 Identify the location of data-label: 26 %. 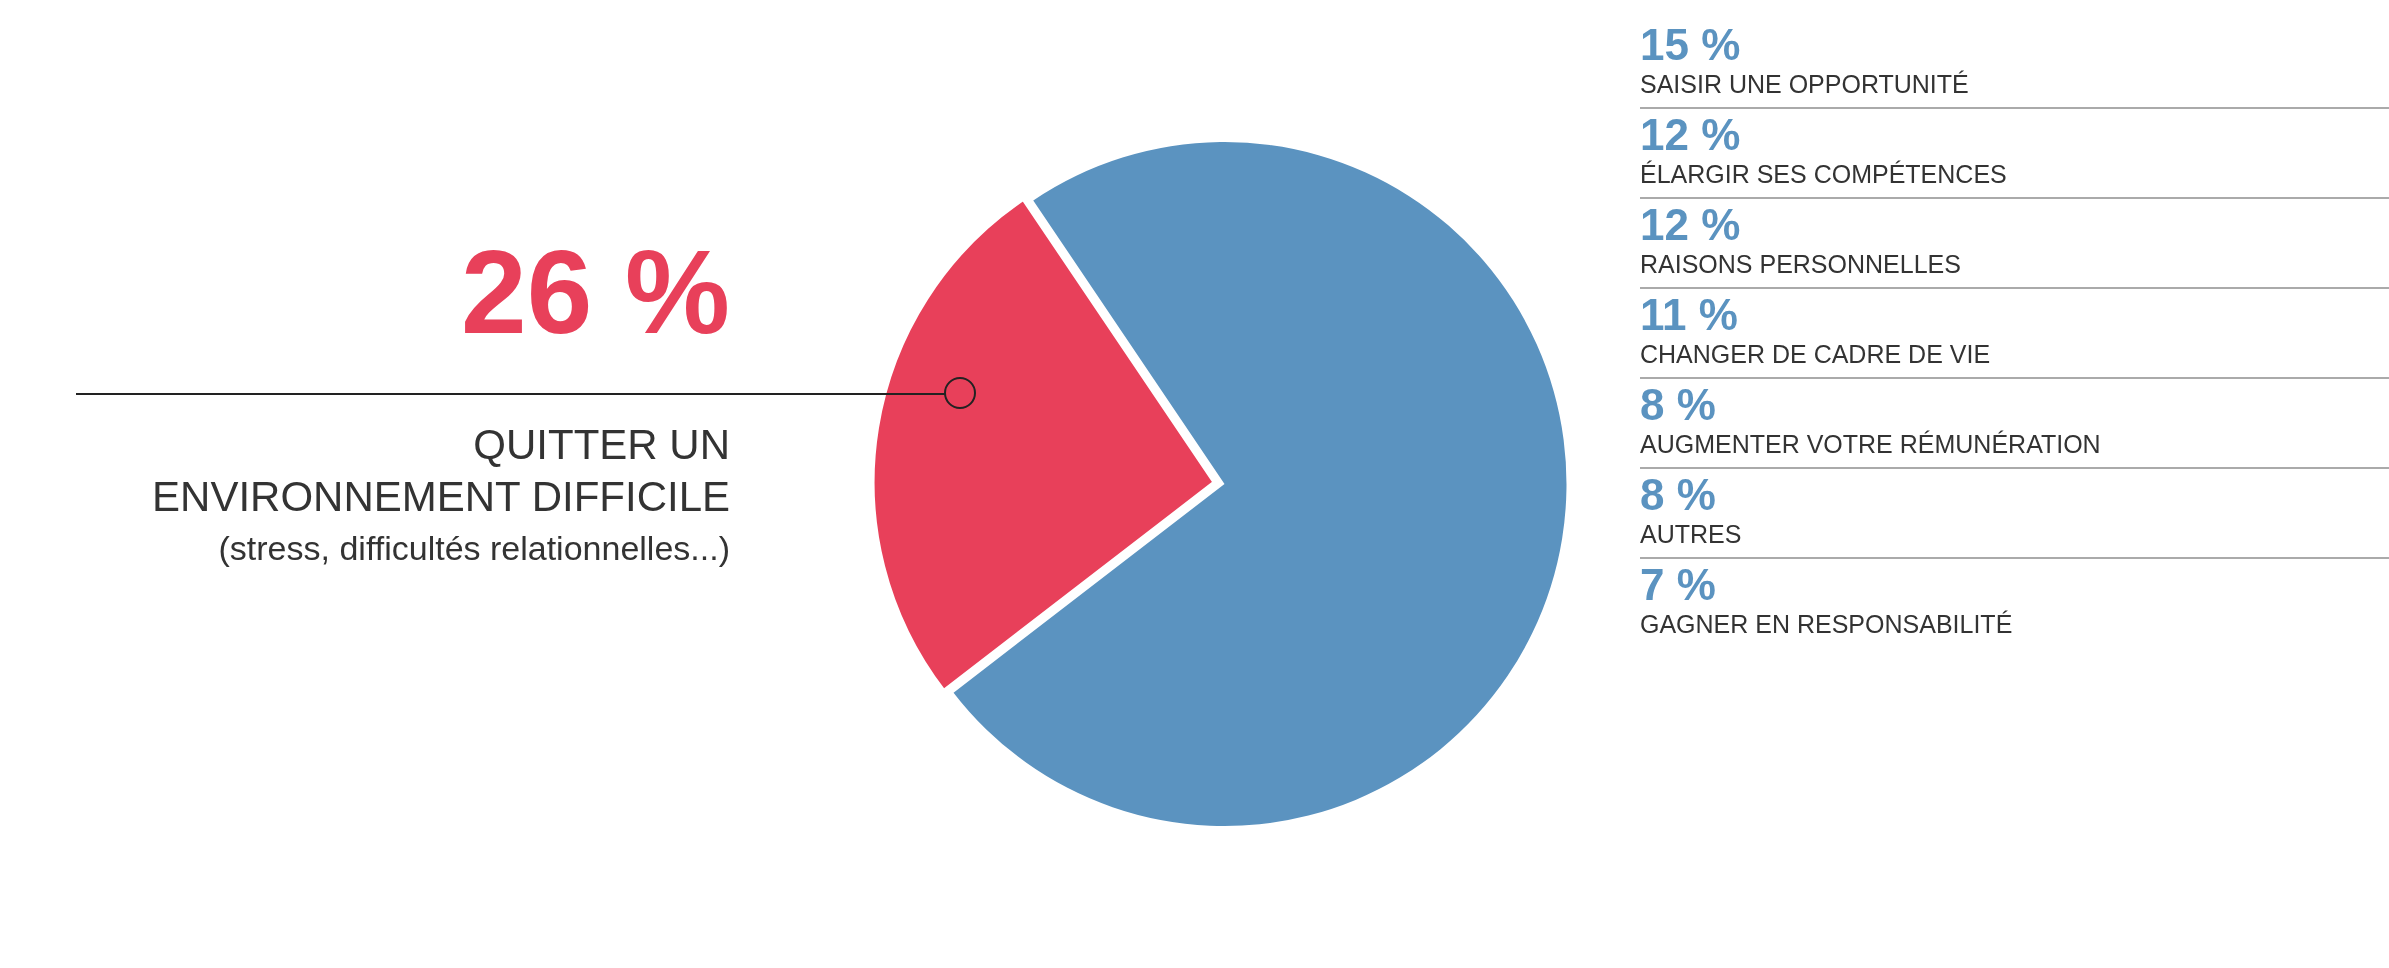
(595, 291).